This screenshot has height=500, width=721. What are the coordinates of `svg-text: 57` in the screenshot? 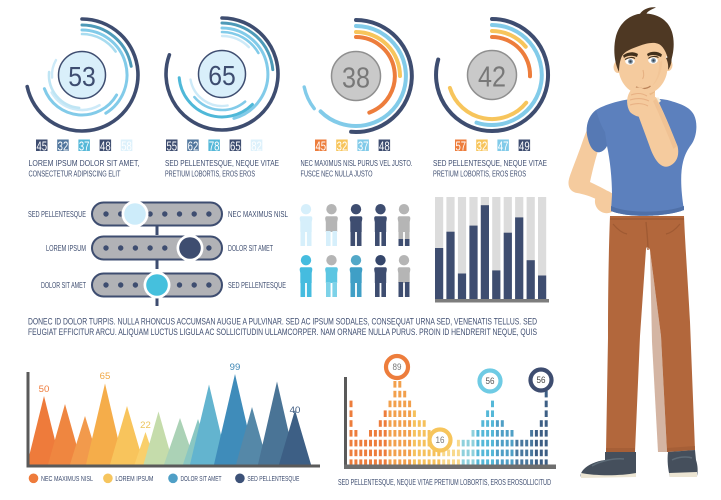 It's located at (460, 145).